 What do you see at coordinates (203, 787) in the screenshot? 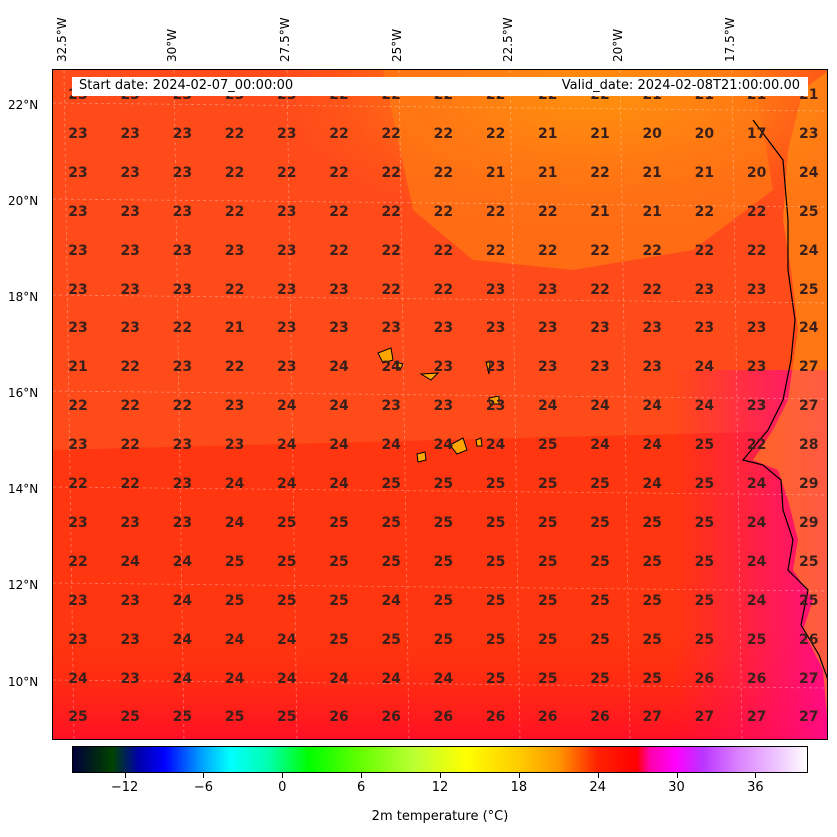
I see `colorbar-tick-label: −6` at bounding box center [203, 787].